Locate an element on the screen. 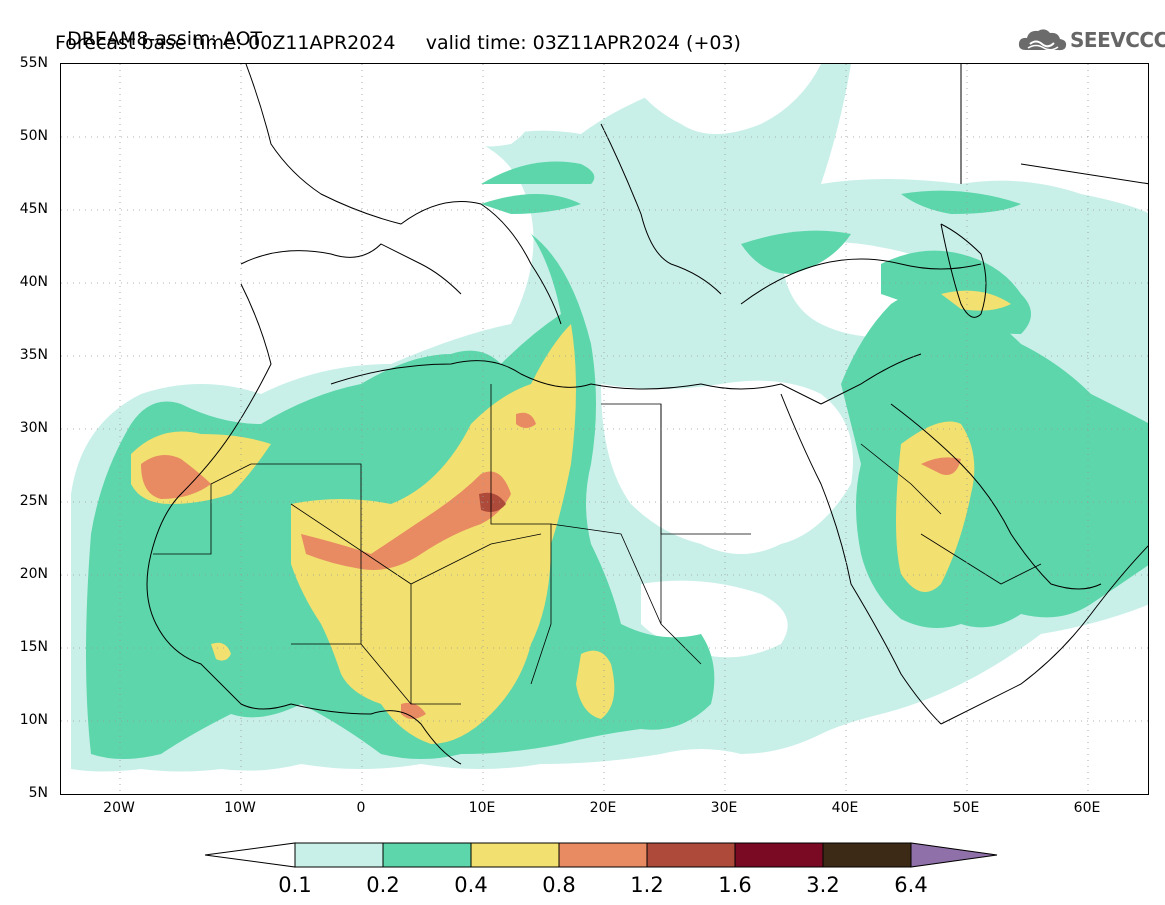 This screenshot has width=1165, height=905. colorbar-label-0-4: 0.4 is located at coordinates (471, 885).